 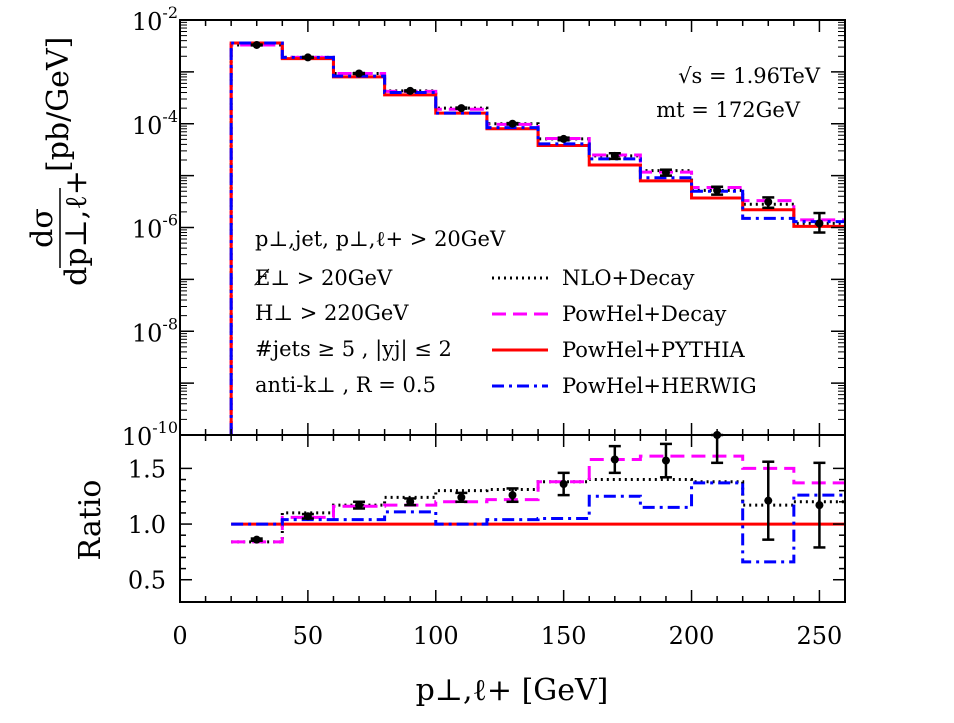 I want to click on legend-item-powhel-decay: PowHel+Decay, so click(x=609, y=314).